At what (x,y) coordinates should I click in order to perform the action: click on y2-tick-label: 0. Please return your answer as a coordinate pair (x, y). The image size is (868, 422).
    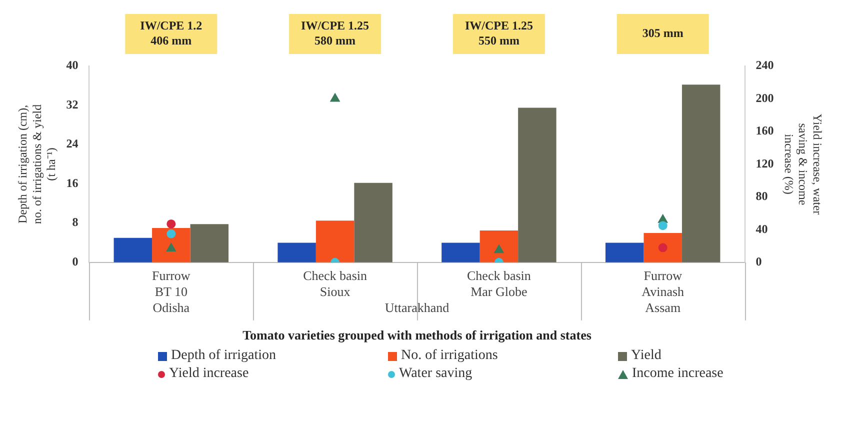
    Looking at the image, I should click on (759, 261).